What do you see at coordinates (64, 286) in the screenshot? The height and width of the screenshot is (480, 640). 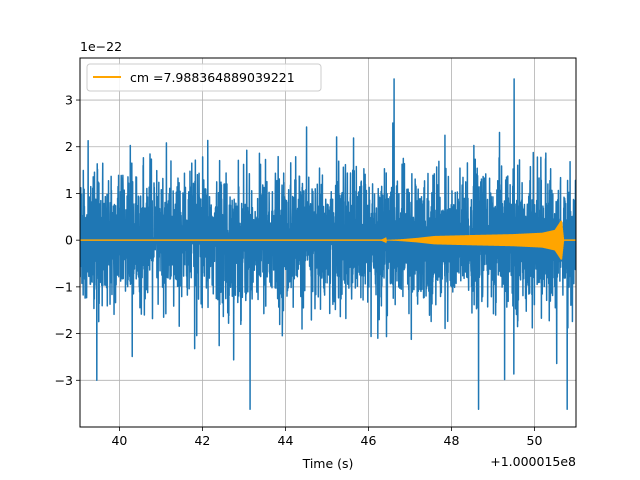 I see `y-tick-label: −1` at bounding box center [64, 286].